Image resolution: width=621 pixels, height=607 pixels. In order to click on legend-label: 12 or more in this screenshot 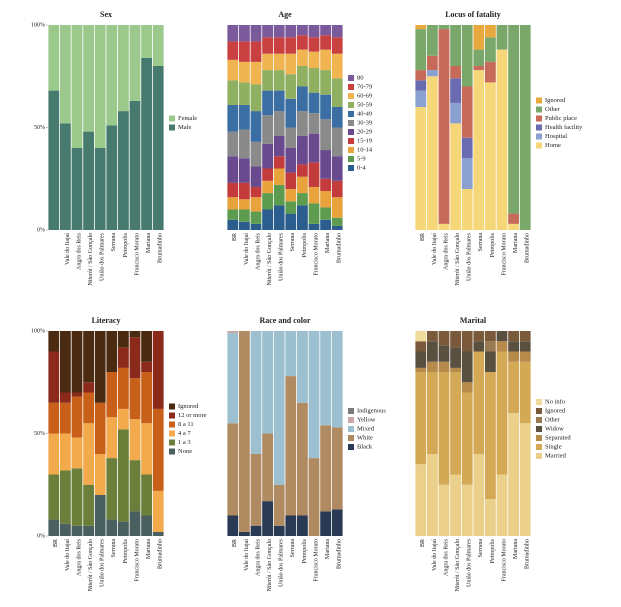, I will do `click(192, 415)`.